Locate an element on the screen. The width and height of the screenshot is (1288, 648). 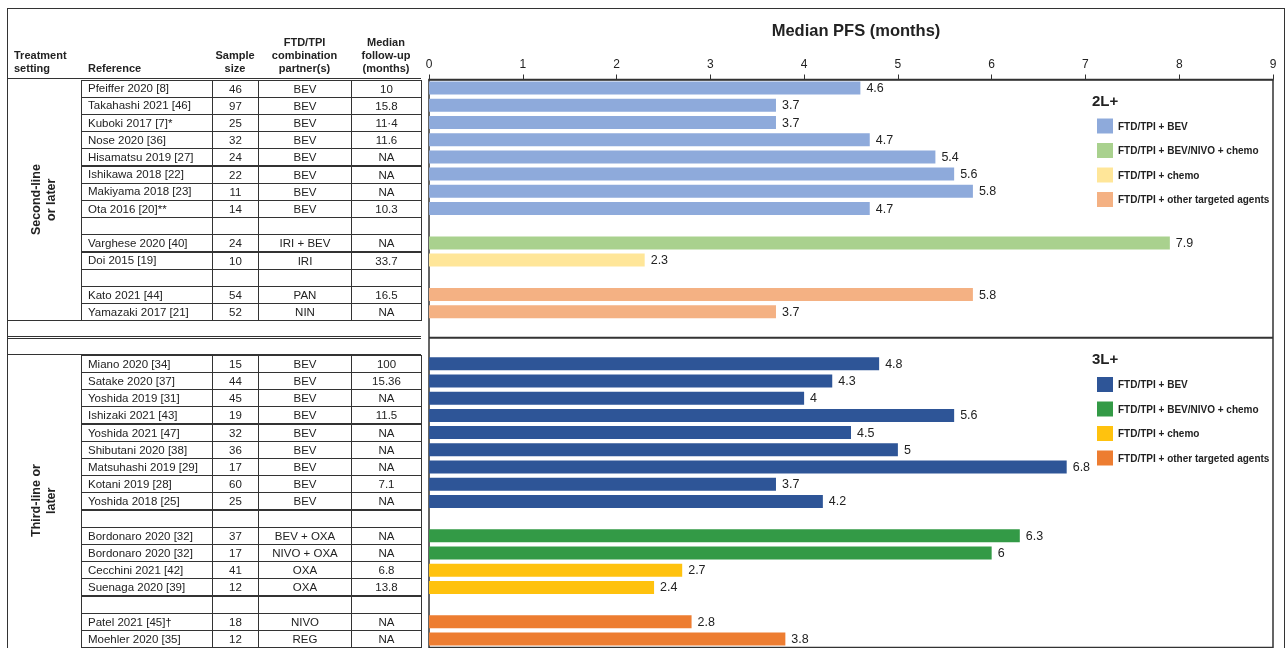
y-tick-label: Miano 2020 [34] is located at coordinates (129, 363).